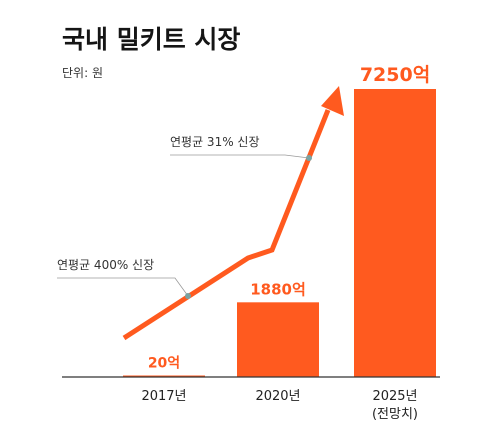 The width and height of the screenshot is (500, 434). I want to click on data-label-2: 1880억, so click(278, 289).